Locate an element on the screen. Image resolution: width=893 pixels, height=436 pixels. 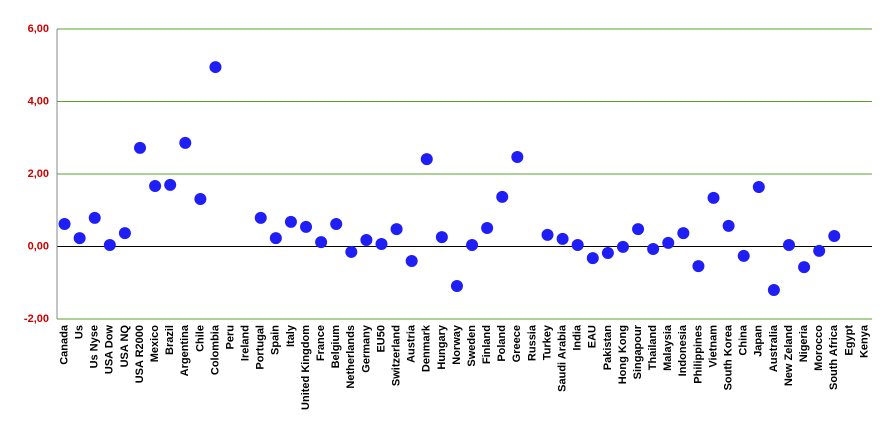
x-tick-label: Hong Kong is located at coordinates (623, 354).